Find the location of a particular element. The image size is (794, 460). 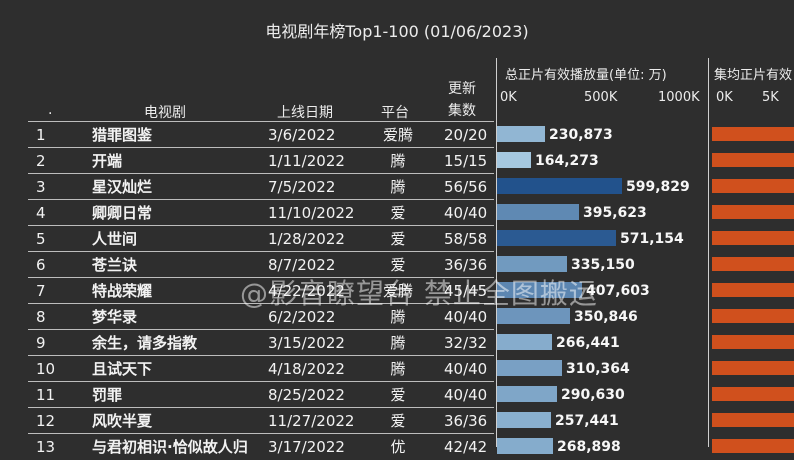

episodes-cell: 32/32 is located at coordinates (466, 343).